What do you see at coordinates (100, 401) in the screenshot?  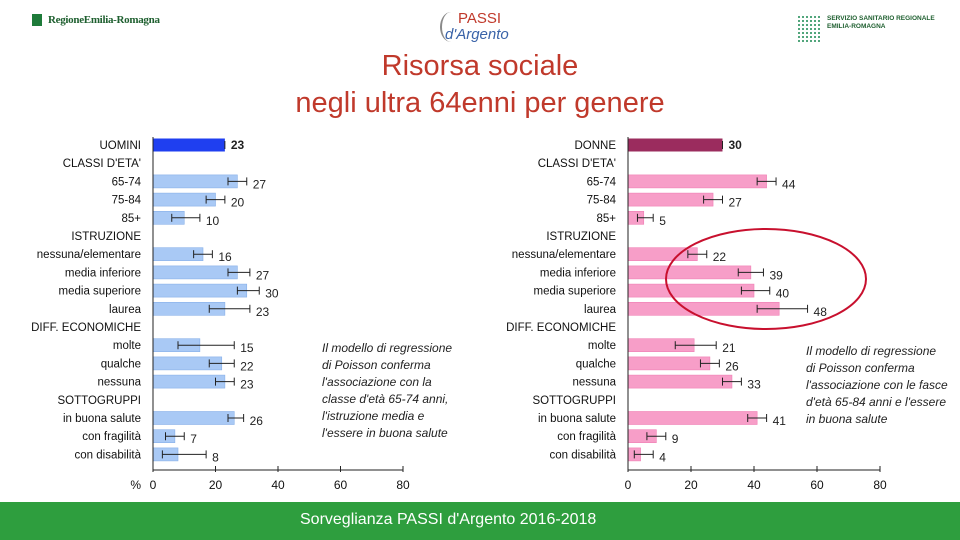 I see `men-row-label: SOTTOGRUPPI` at bounding box center [100, 401].